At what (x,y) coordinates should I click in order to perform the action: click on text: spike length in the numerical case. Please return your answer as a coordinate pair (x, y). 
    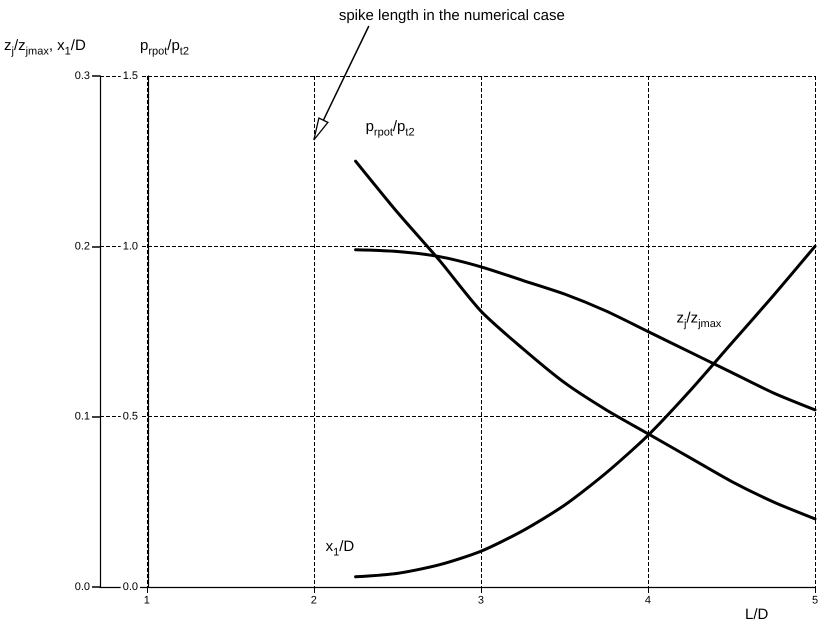
    Looking at the image, I should click on (451, 15).